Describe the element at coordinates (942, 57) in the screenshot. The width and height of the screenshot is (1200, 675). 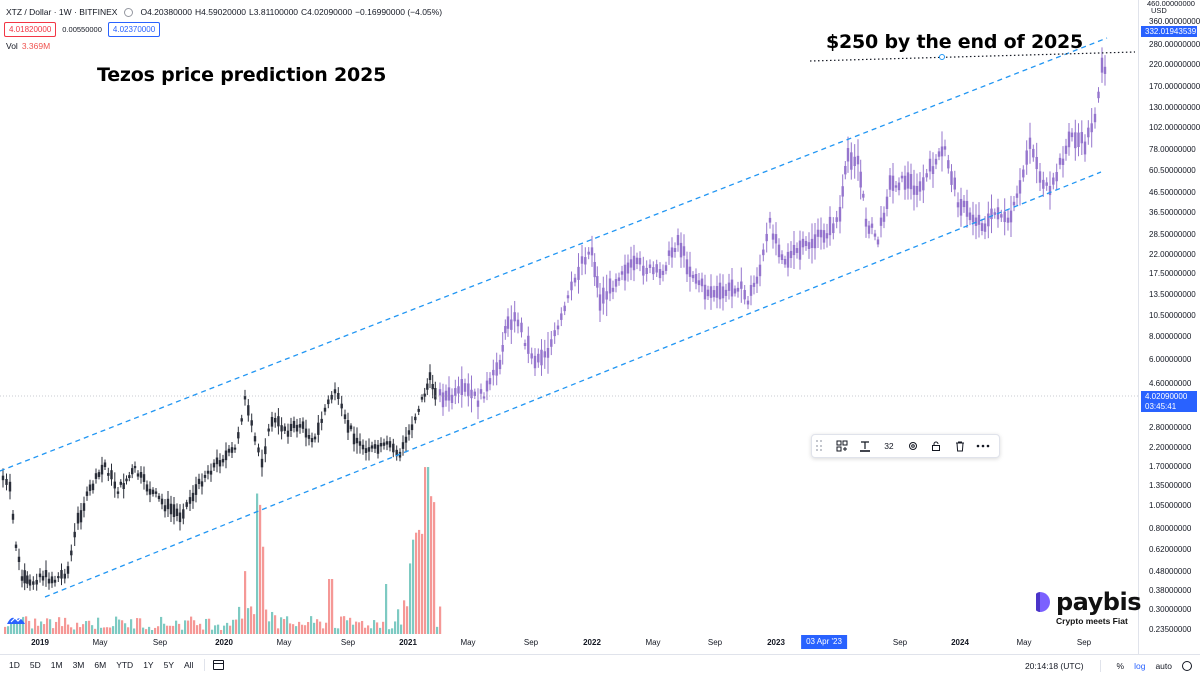
I see `target-line-handle` at that location.